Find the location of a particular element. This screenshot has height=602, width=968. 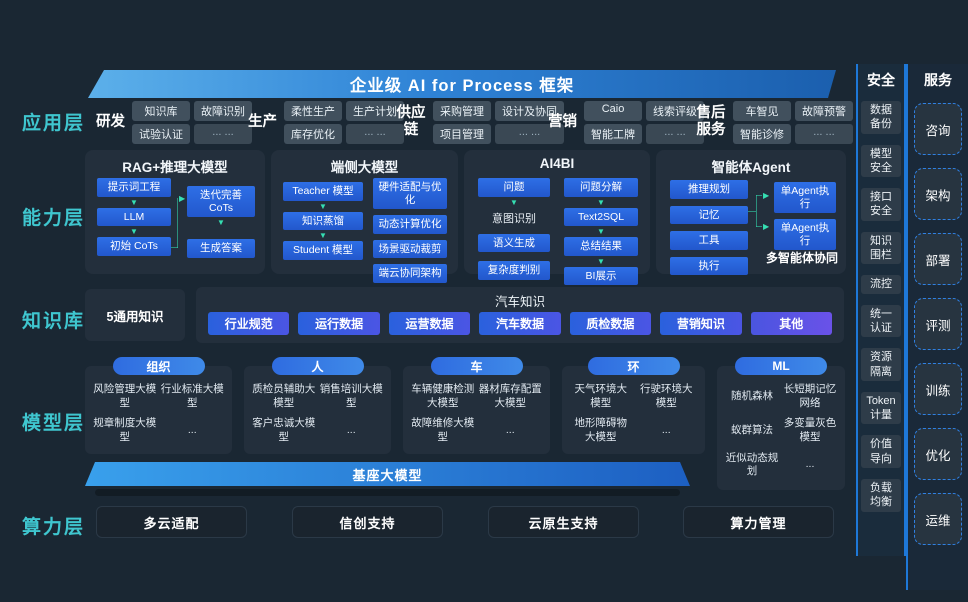

model-item: 地形障碍物大模型 is located at coordinates (601, 430).